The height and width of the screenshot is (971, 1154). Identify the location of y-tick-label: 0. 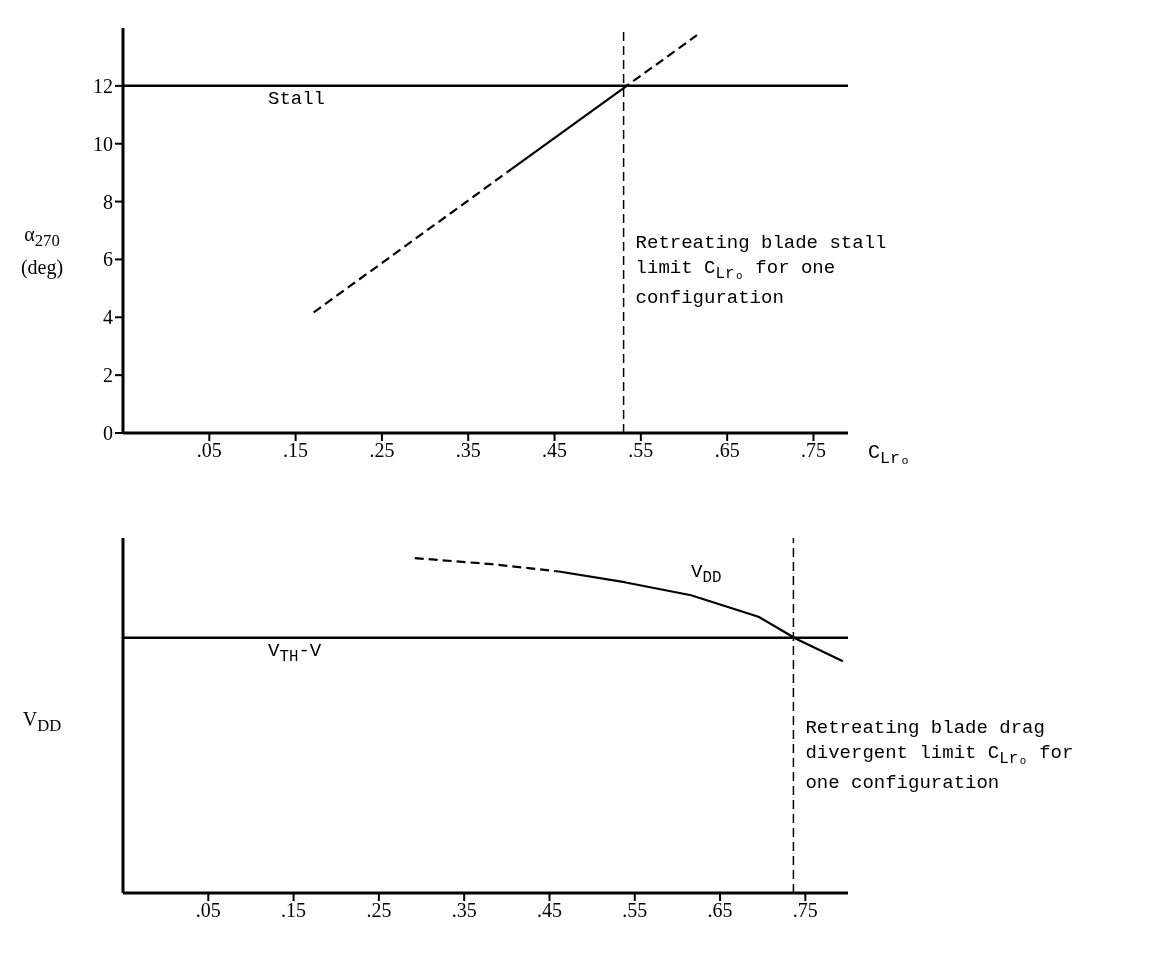
(108, 433).